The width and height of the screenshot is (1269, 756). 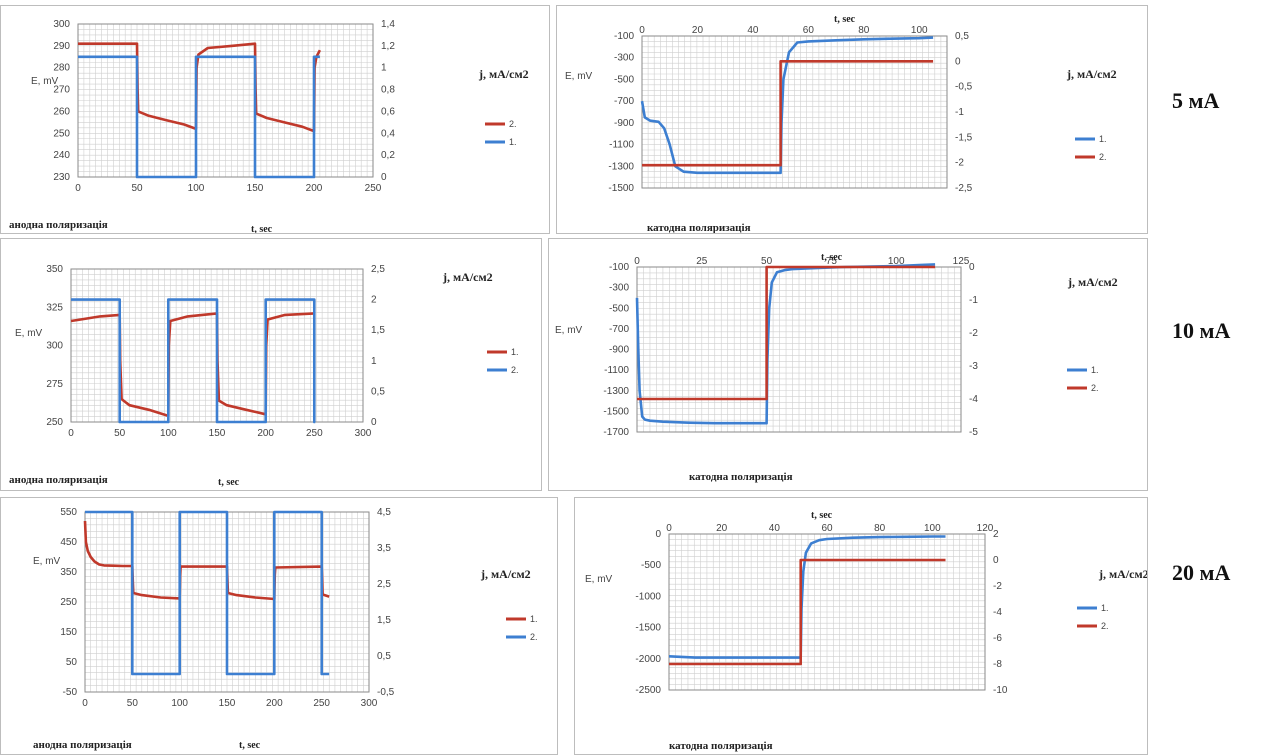 What do you see at coordinates (648, 659) in the screenshot?
I see `y-tick-label: -2000` at bounding box center [648, 659].